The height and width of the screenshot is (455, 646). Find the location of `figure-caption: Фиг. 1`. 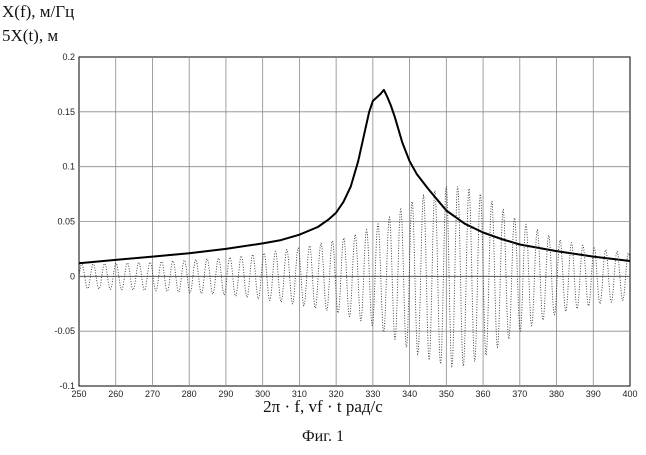

figure-caption: Фиг. 1 is located at coordinates (323, 437).